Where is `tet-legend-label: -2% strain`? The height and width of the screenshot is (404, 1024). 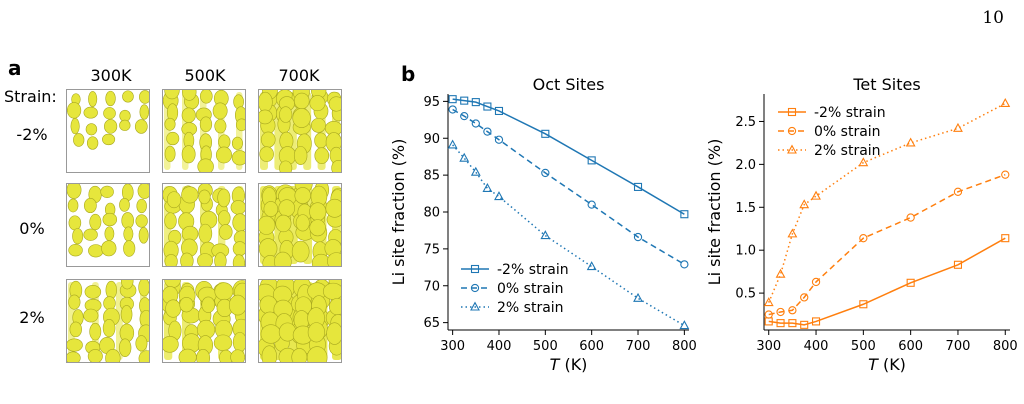
tet-legend-label: -2% strain is located at coordinates (850, 113).